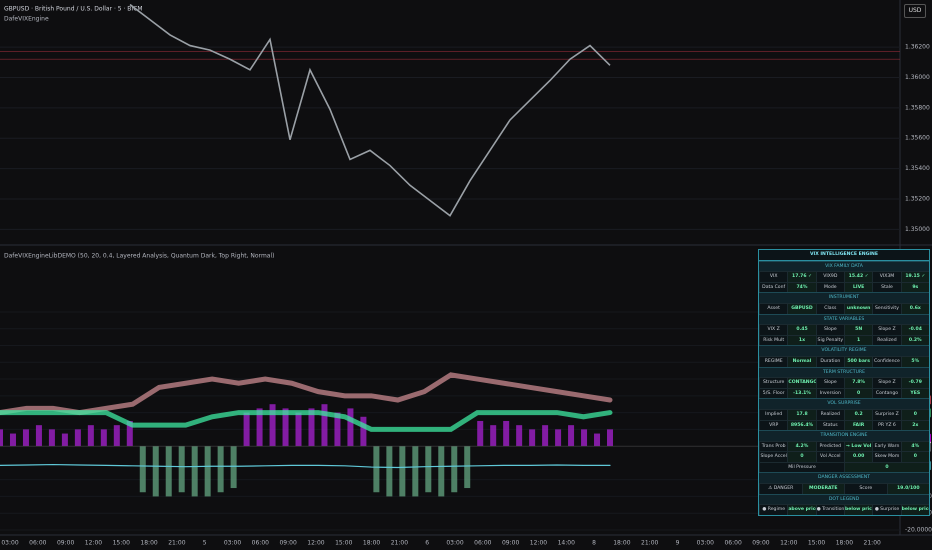  Describe the element at coordinates (829, 510) in the screenshot. I see `table-cell: ● Transition` at that location.